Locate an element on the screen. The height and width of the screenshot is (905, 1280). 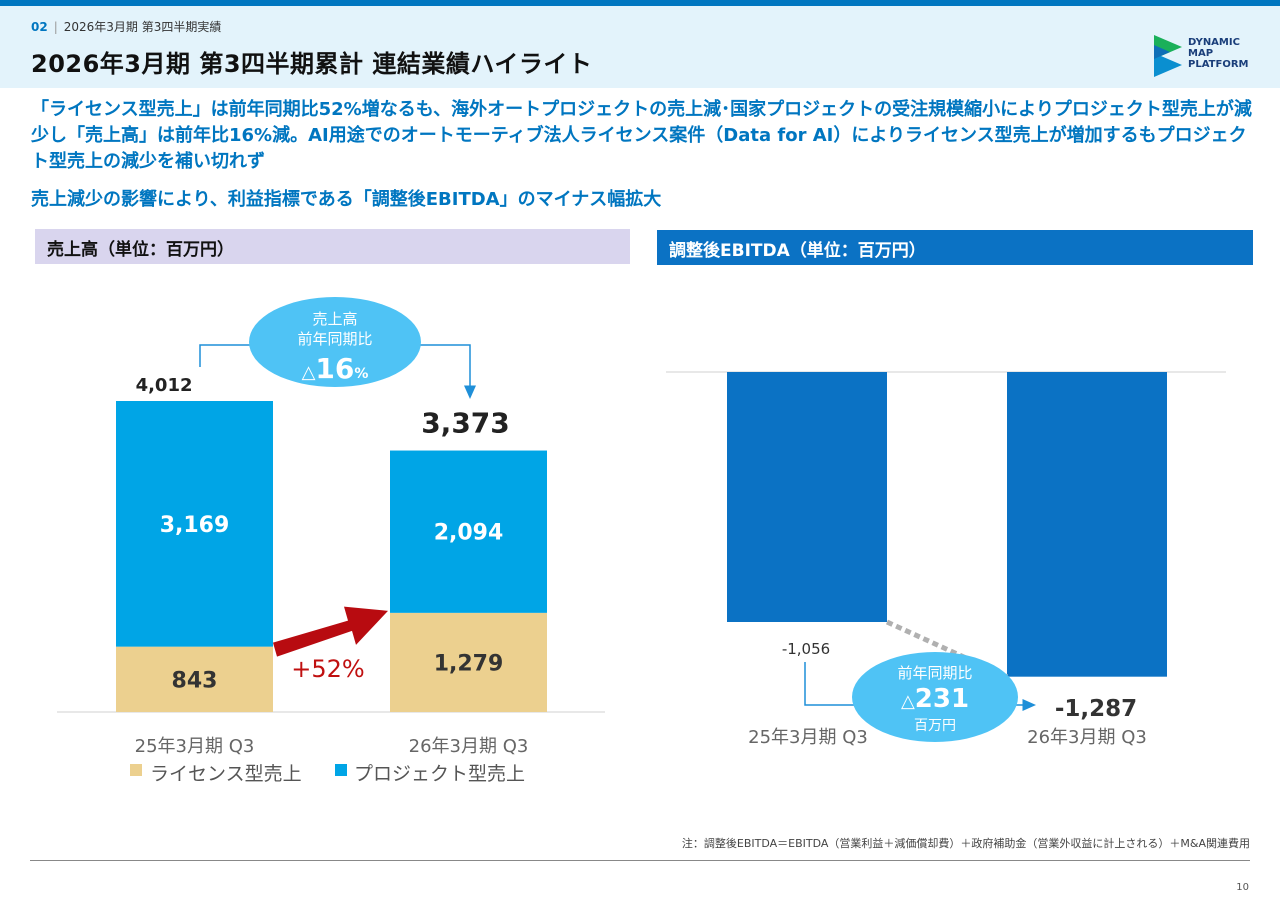
license-value-label-2: 1,279 is located at coordinates (469, 663).